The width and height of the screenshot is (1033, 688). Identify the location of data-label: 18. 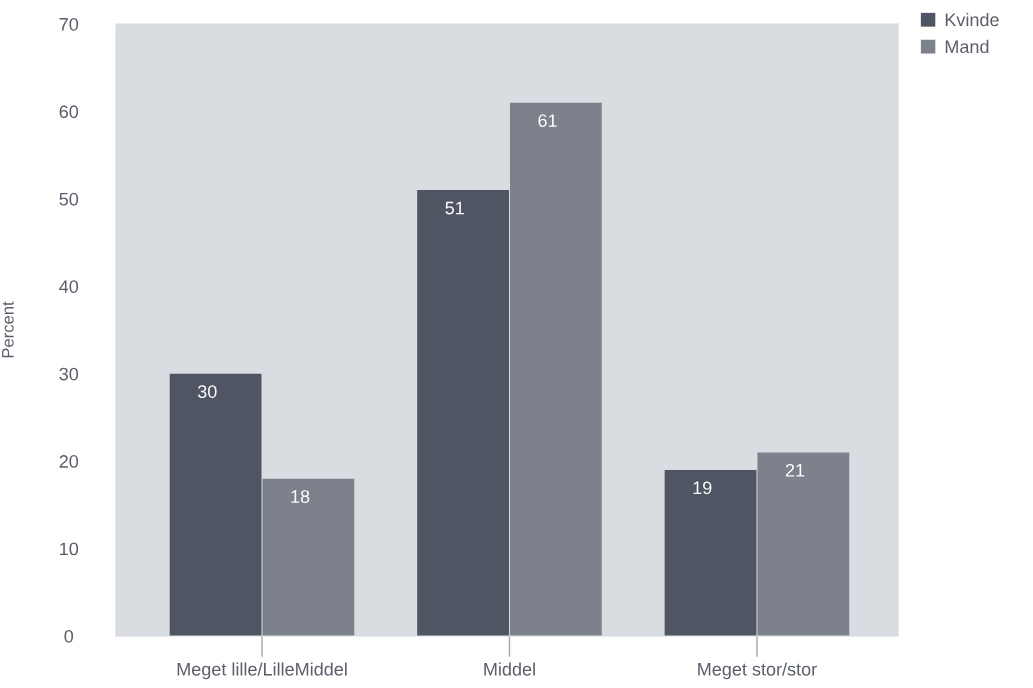
(300, 496).